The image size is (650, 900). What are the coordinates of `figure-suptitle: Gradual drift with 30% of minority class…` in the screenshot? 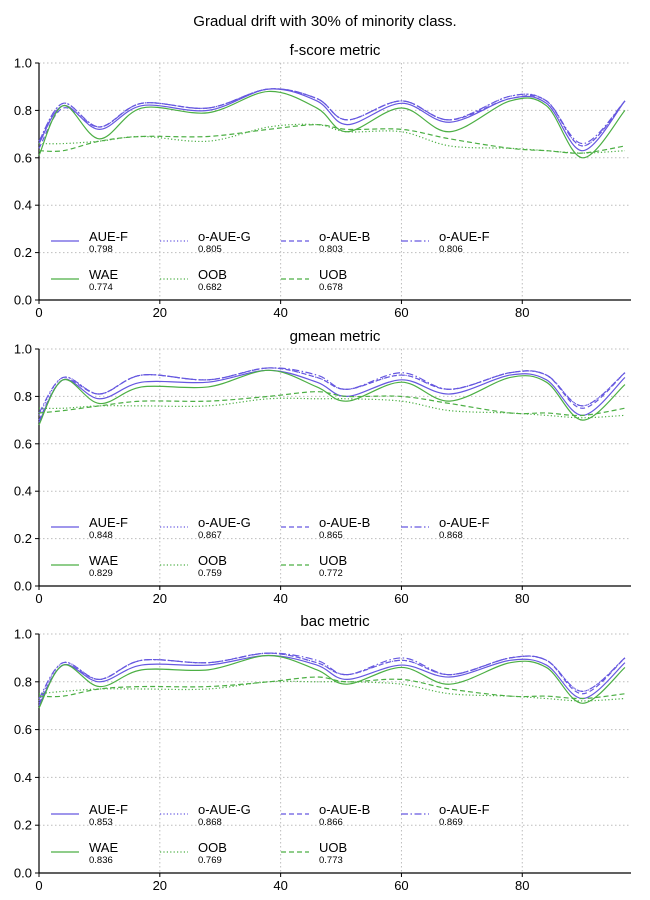 It's located at (325, 21).